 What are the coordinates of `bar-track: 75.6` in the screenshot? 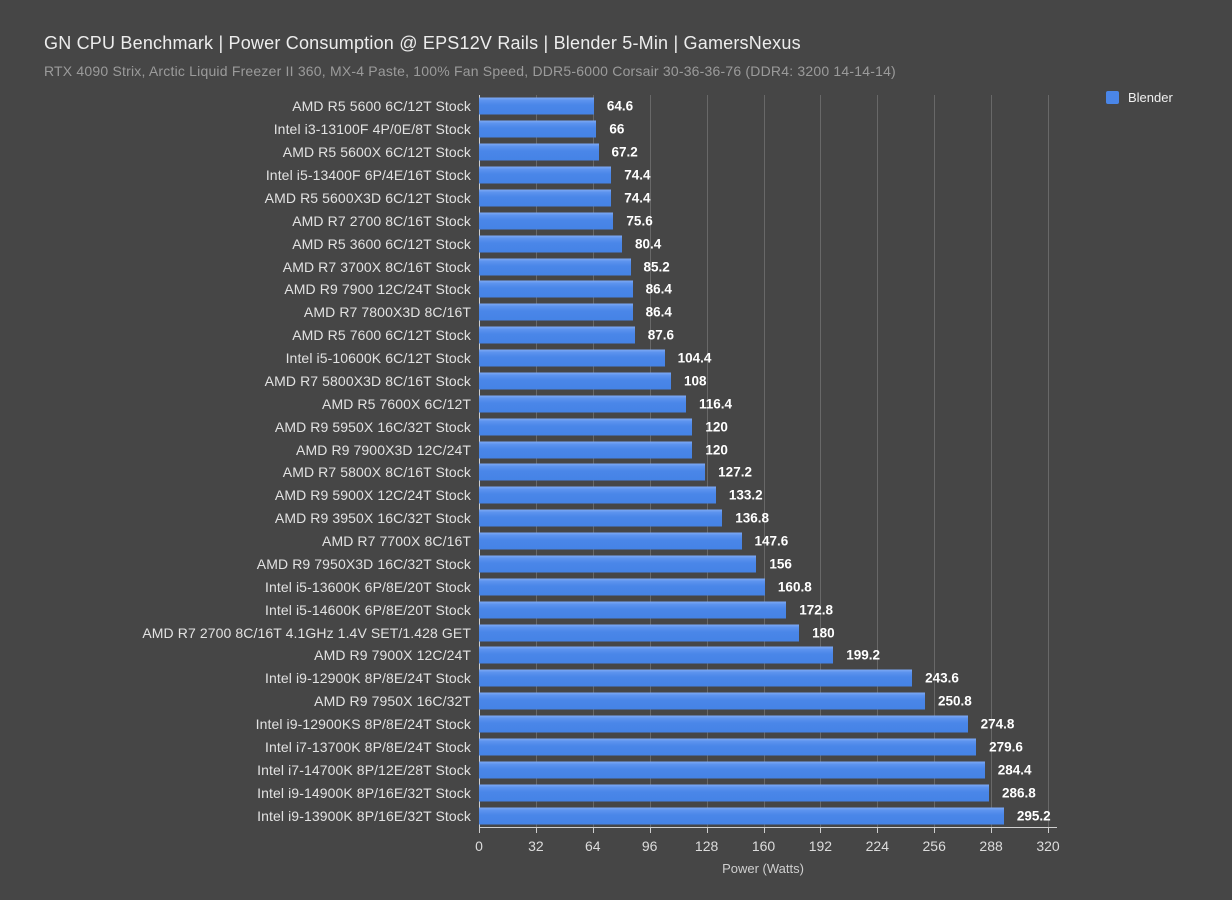 It's located at (855, 220).